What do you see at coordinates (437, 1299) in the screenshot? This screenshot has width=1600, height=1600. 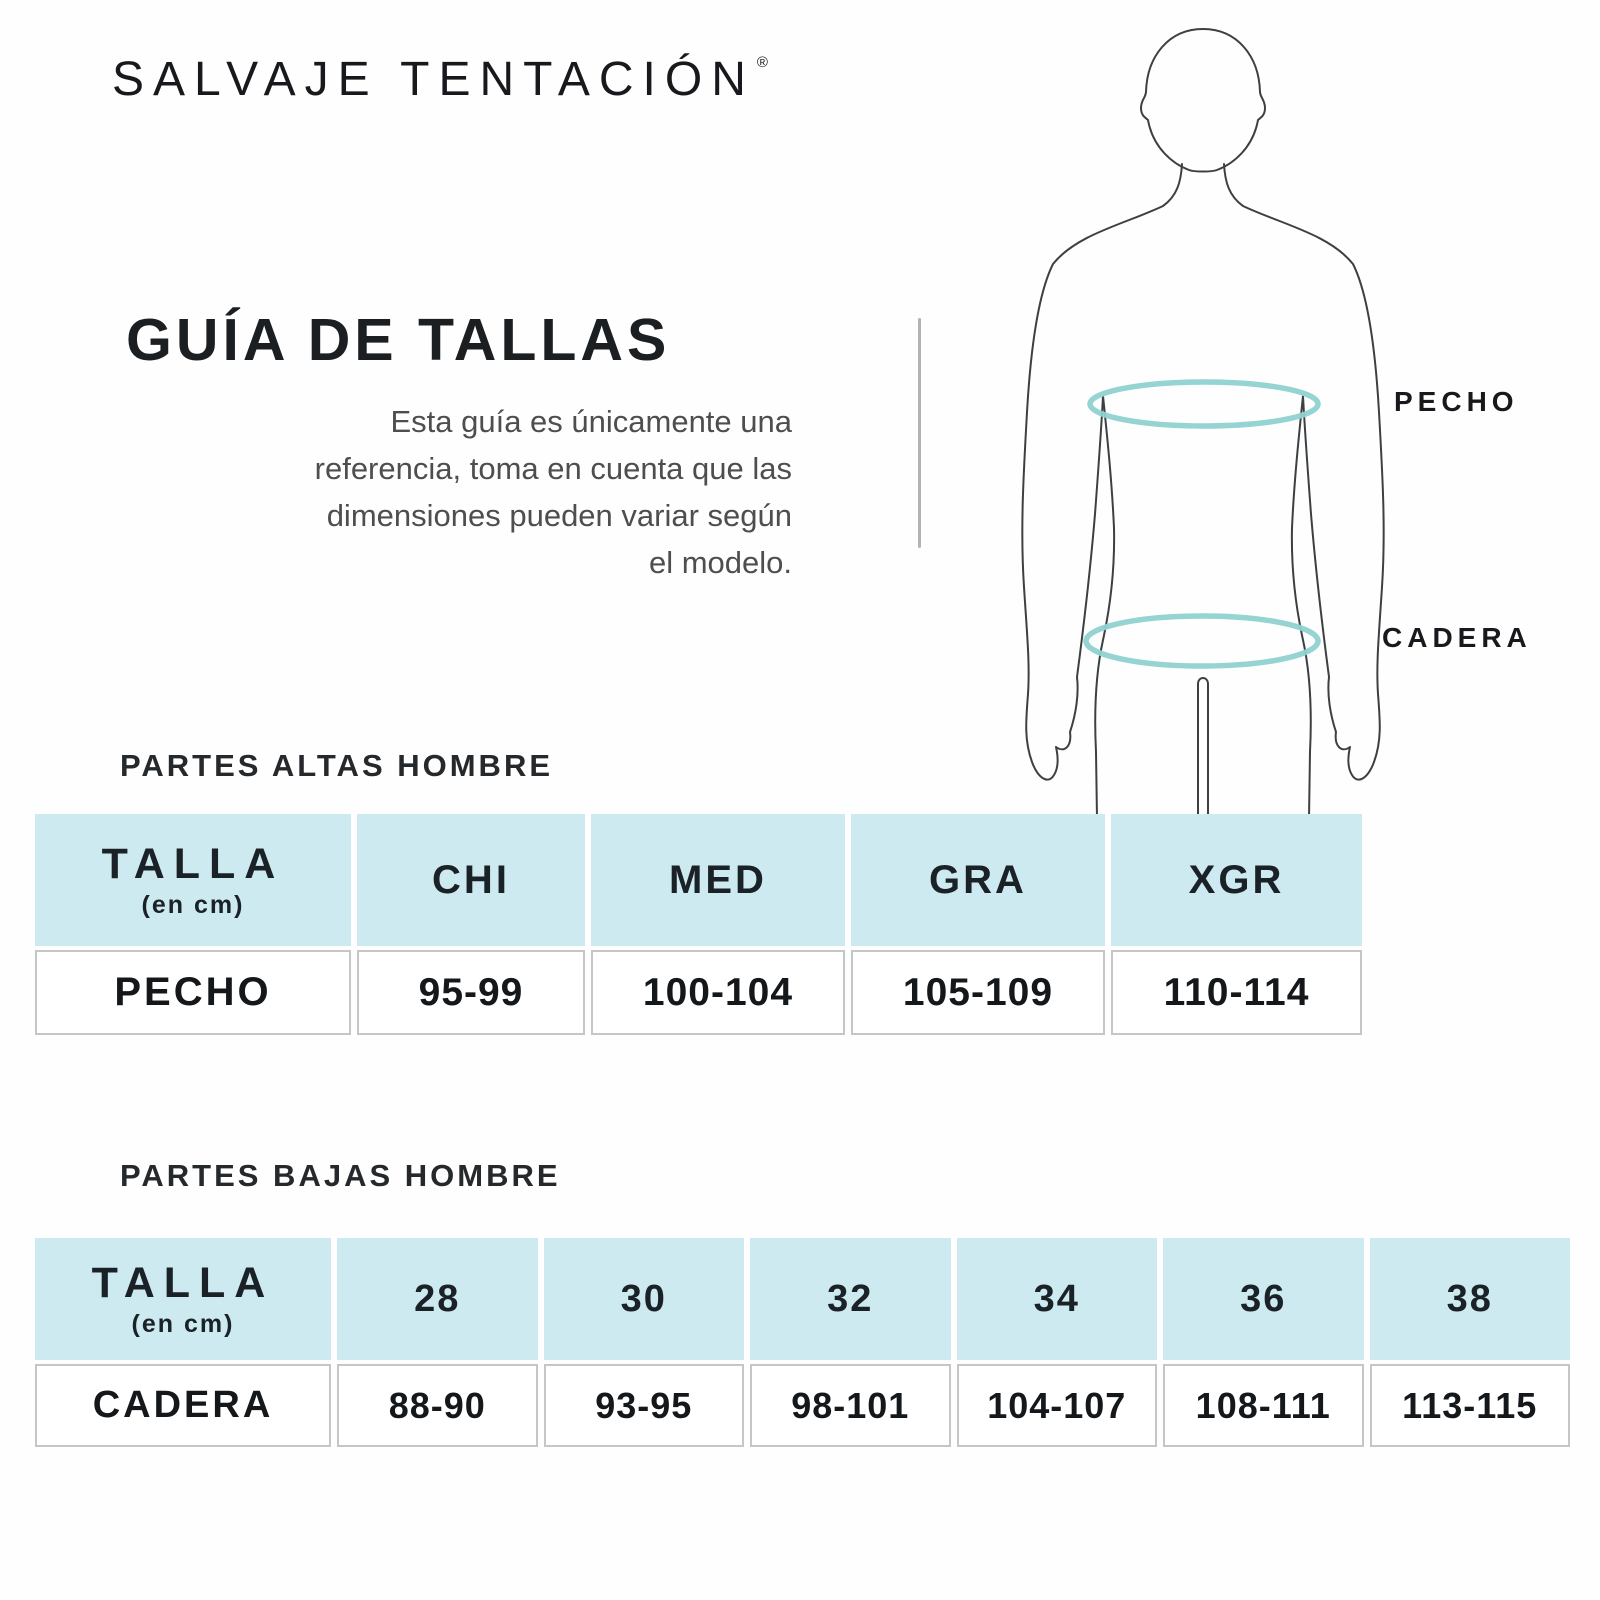 I see `column-header: 28` at bounding box center [437, 1299].